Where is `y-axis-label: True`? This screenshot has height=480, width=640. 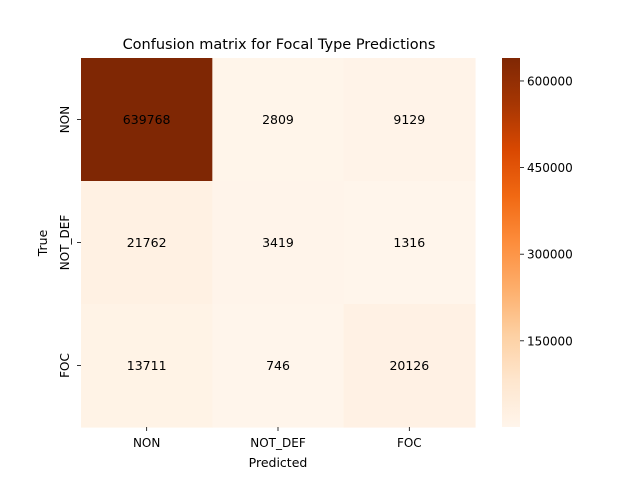 y-axis-label: True is located at coordinates (42, 243).